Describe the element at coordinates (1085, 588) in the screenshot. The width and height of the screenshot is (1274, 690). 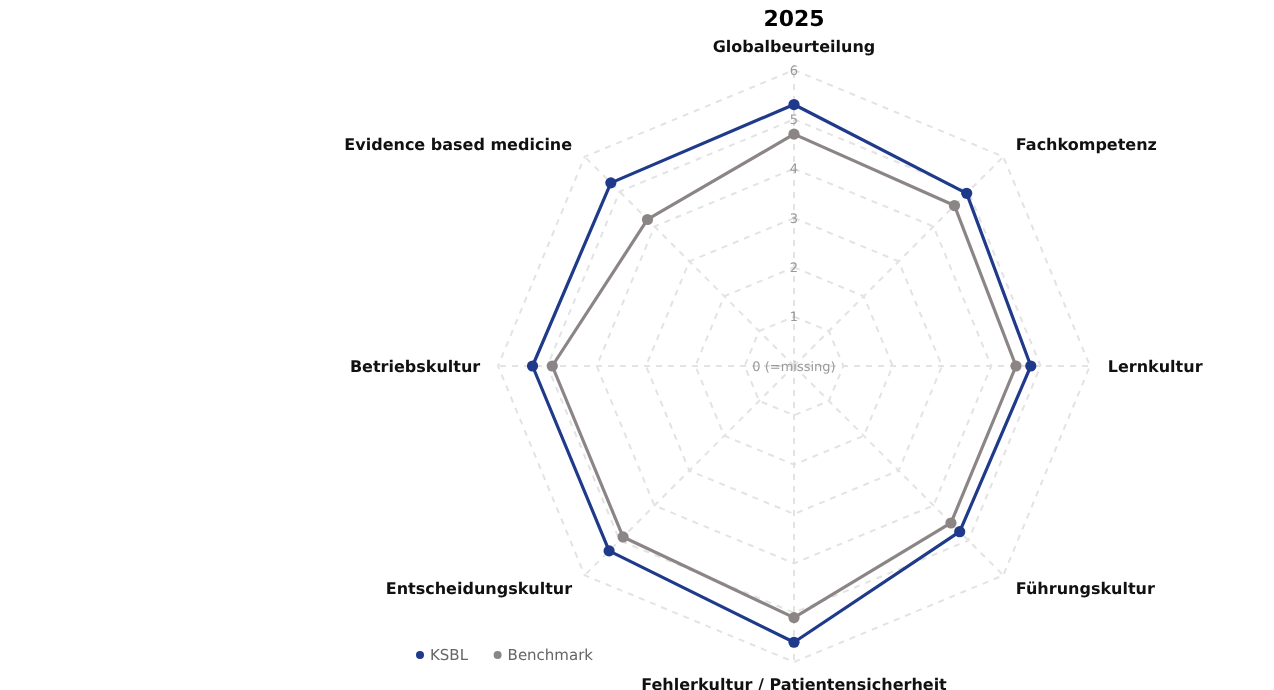
I see `spoke-label: Führungskultur` at that location.